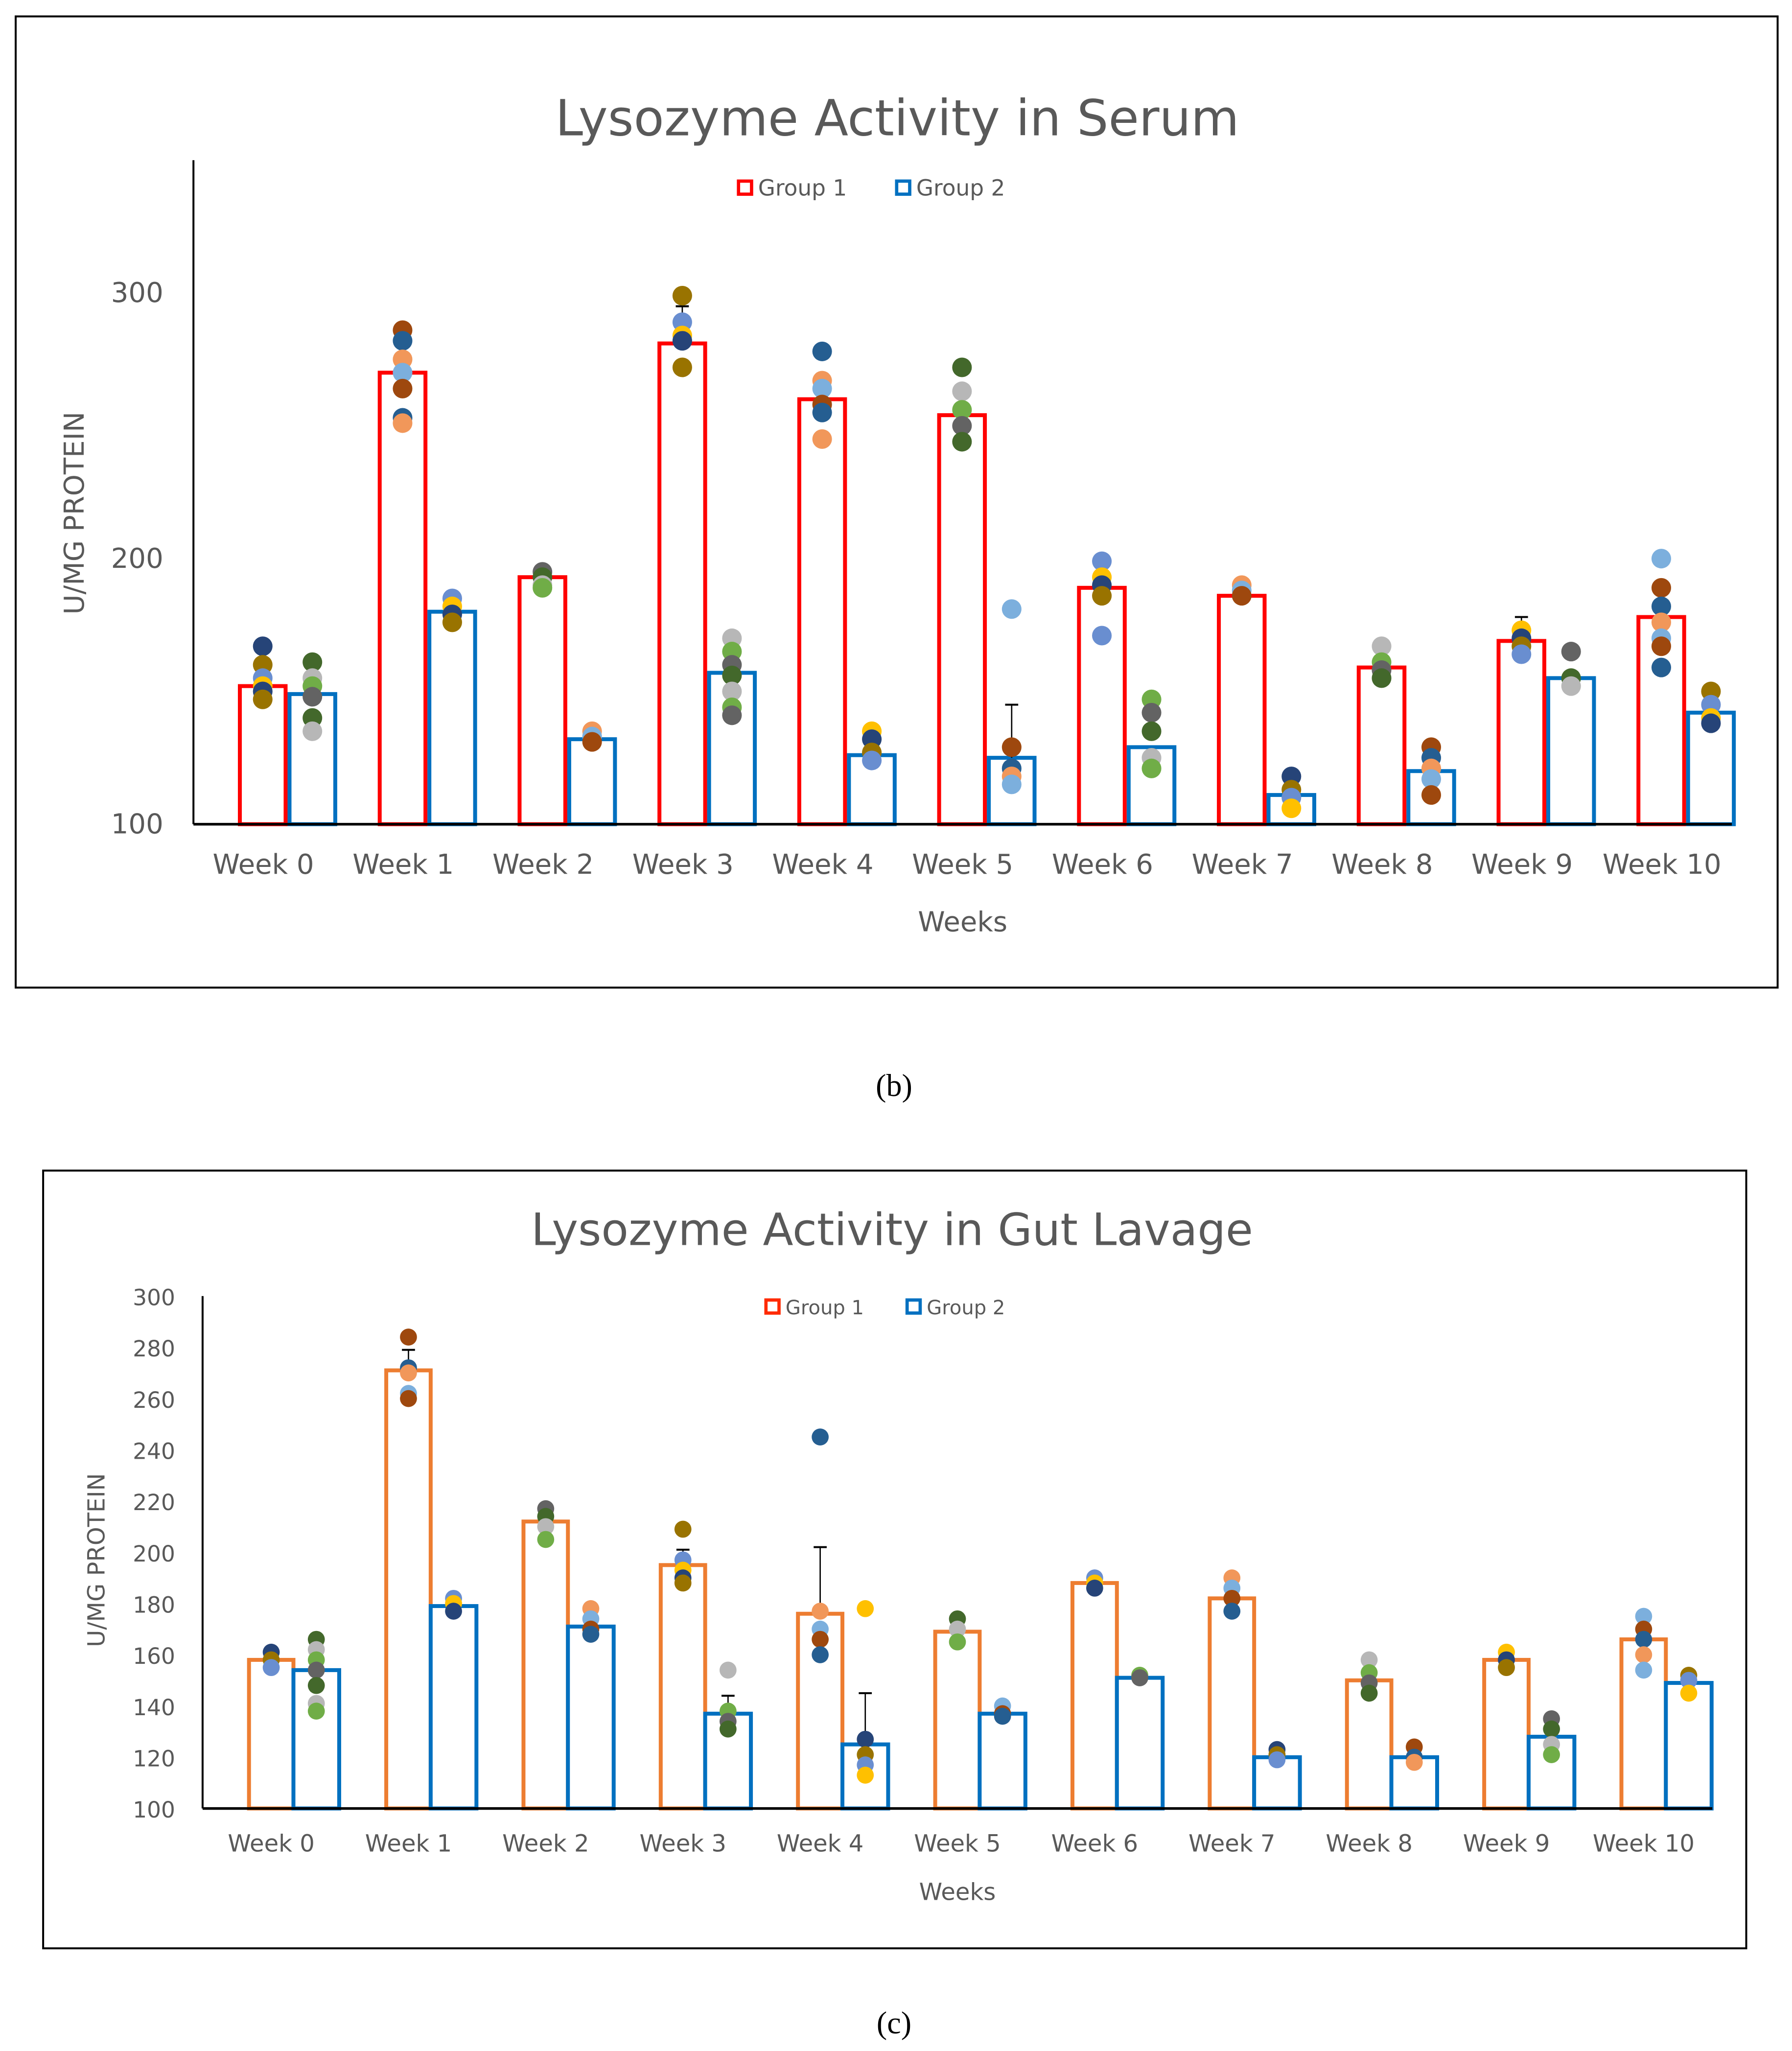 This screenshot has height=2051, width=1792. Describe the element at coordinates (271, 1844) in the screenshot. I see `x-tick-label: Week 0` at that location.